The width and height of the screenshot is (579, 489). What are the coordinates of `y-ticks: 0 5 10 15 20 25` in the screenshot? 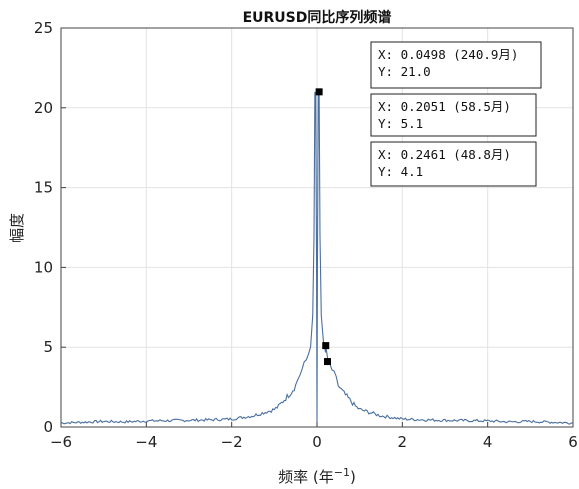 It's located at (50, 227).